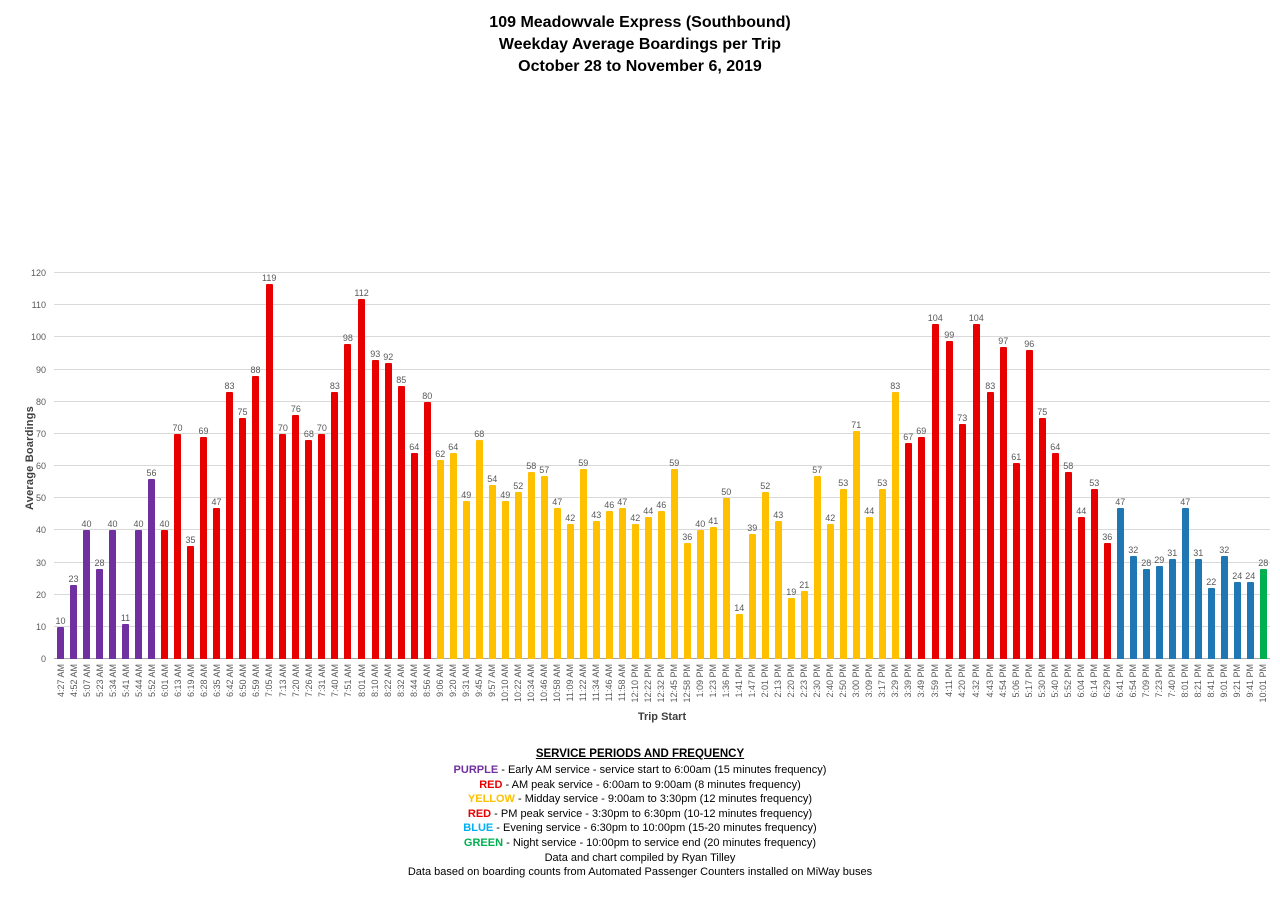 This screenshot has width=1280, height=917. What do you see at coordinates (1055, 556) in the screenshot?
I see `bar-5-40-pm` at bounding box center [1055, 556].